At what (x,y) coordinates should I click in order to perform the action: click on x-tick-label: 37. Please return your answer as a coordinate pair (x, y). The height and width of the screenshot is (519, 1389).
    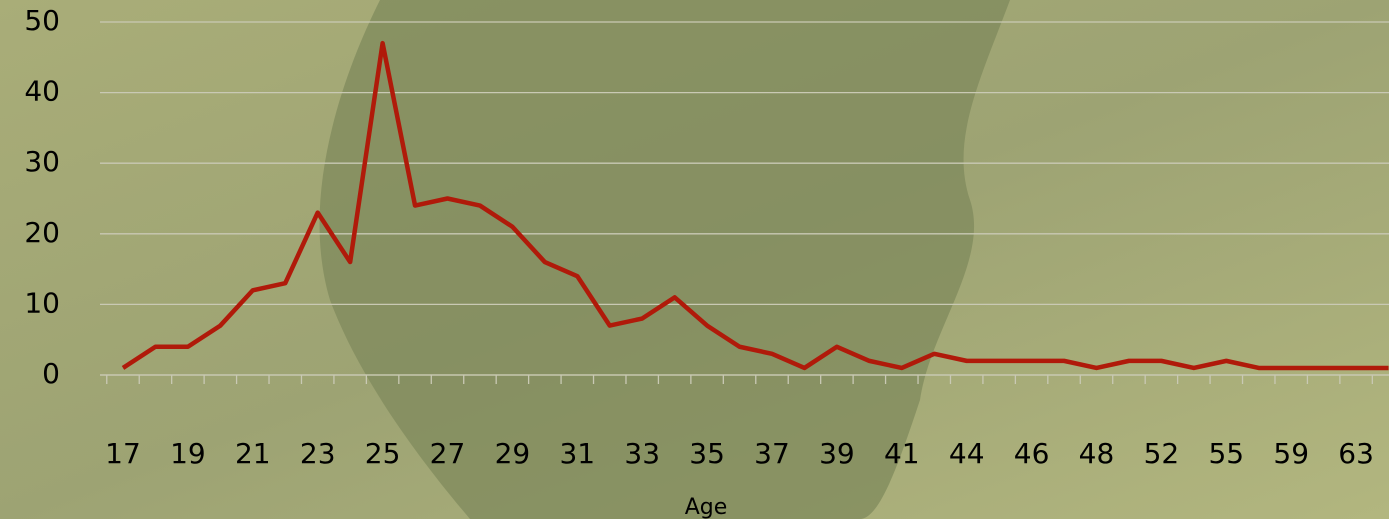
    Looking at the image, I should click on (772, 453).